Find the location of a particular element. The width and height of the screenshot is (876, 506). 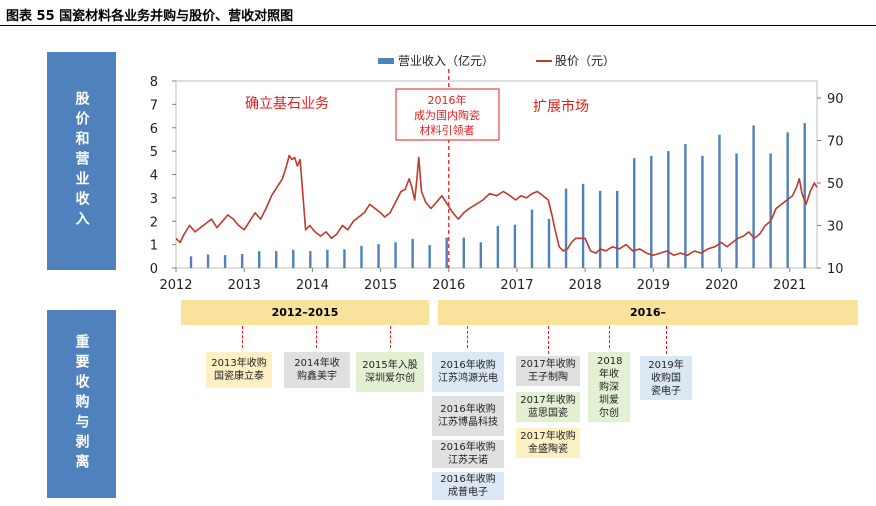

left-axis-tick-label: 7 is located at coordinates (154, 105).